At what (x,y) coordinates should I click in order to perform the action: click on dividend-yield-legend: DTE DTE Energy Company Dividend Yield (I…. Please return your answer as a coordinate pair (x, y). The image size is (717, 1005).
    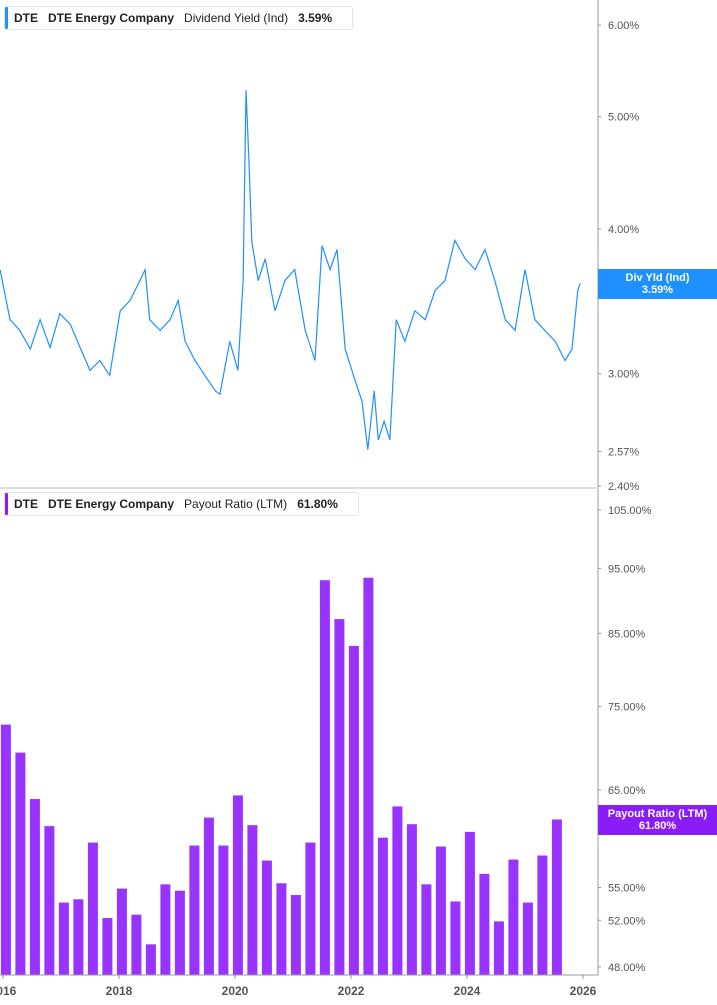
    Looking at the image, I should click on (179, 18).